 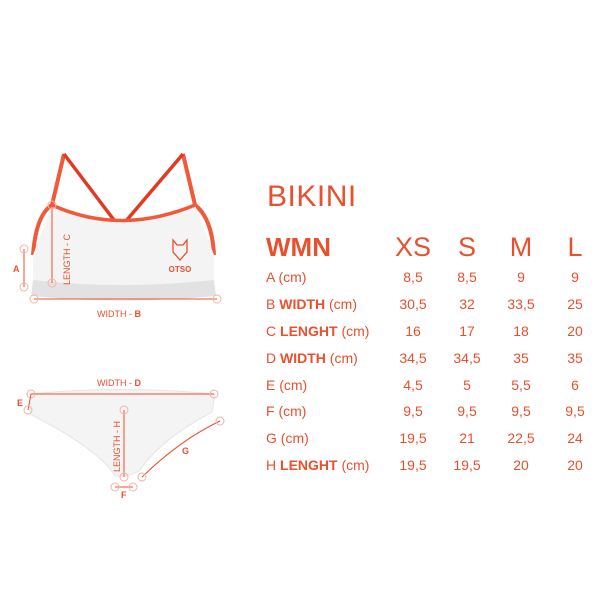 What do you see at coordinates (434, 304) in the screenshot?
I see `table-row: B WIDTH (cm) 30,5 32 33,5 25` at bounding box center [434, 304].